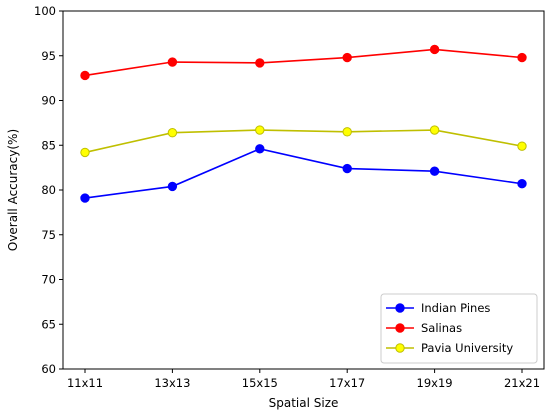 The height and width of the screenshot is (414, 550). I want to click on y-tick-label: 100, so click(45, 11).